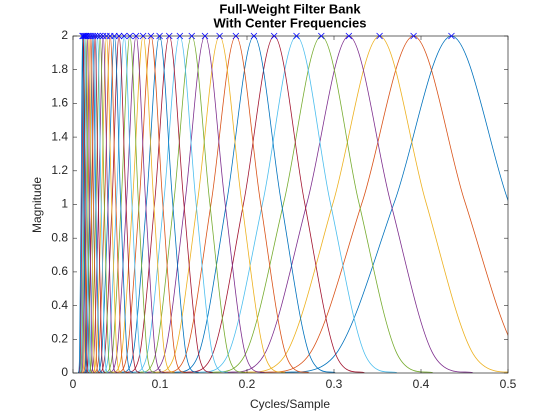  What do you see at coordinates (64, 372) in the screenshot?
I see `y-tick-label: 0` at bounding box center [64, 372].